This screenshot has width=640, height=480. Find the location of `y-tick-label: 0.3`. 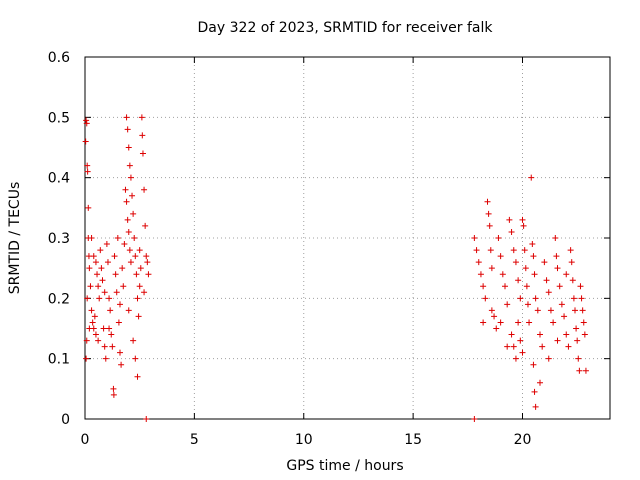

y-tick-label: 0.3 is located at coordinates (59, 239).